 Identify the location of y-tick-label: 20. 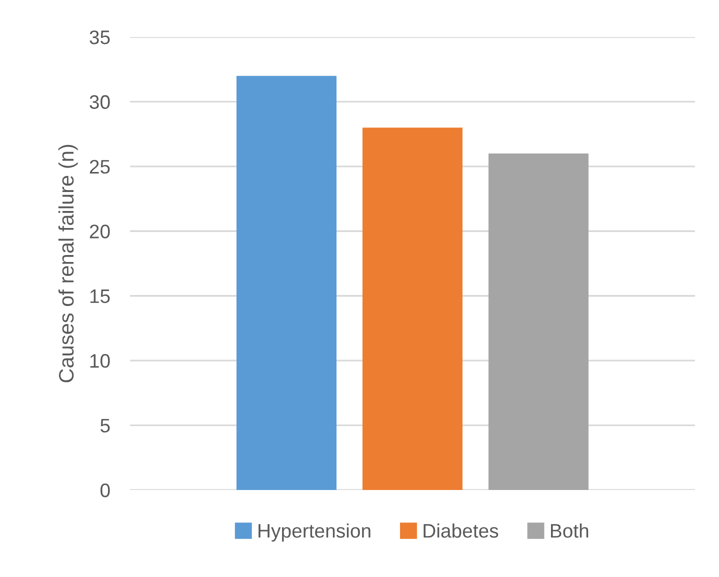
(100, 231).